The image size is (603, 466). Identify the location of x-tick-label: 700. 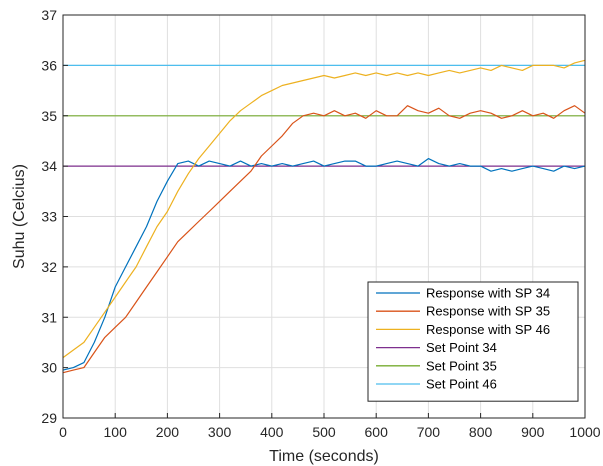
(429, 432).